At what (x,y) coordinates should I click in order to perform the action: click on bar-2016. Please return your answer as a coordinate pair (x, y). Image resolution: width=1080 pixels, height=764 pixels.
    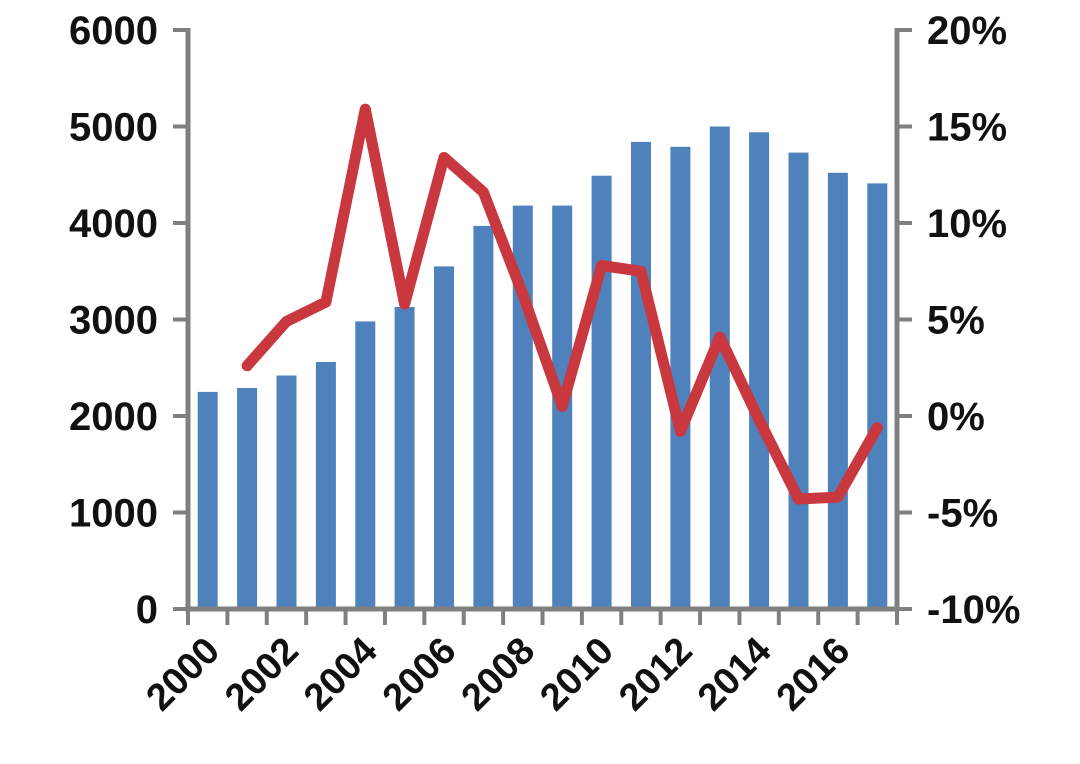
    Looking at the image, I should click on (837, 391).